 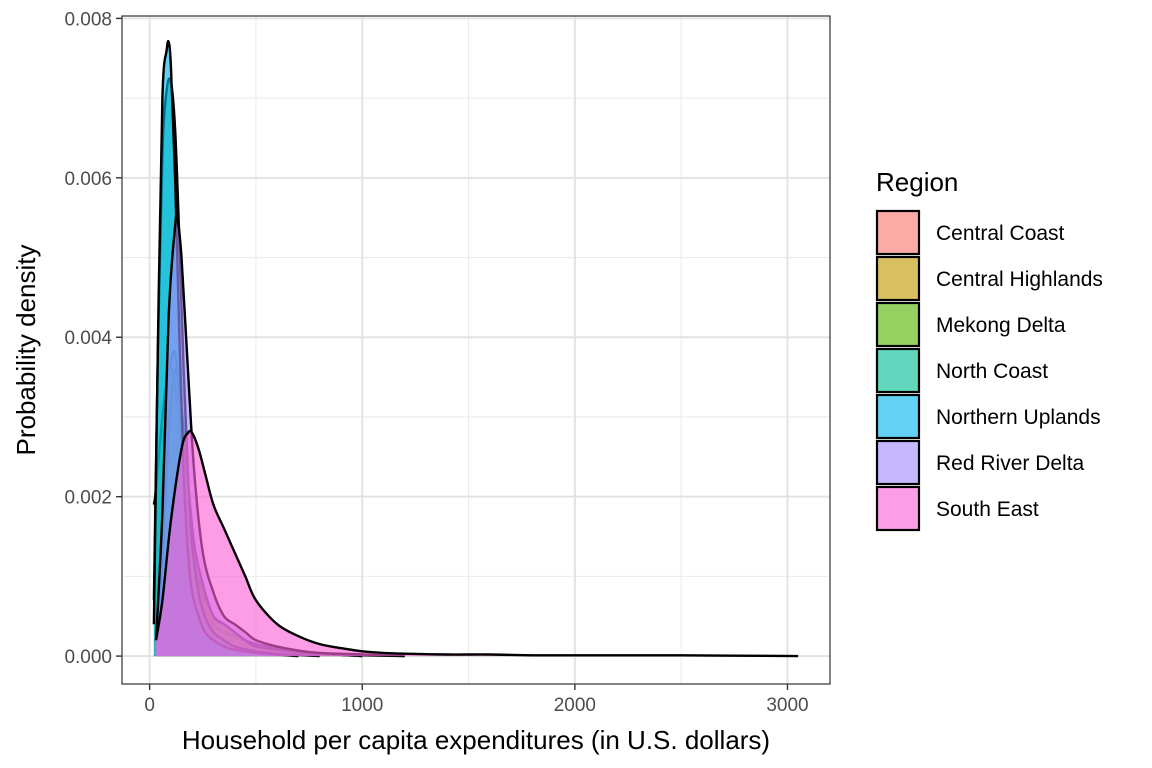 I want to click on legend-label-mekong-delta: Mekong Delta, so click(x=1001, y=325).